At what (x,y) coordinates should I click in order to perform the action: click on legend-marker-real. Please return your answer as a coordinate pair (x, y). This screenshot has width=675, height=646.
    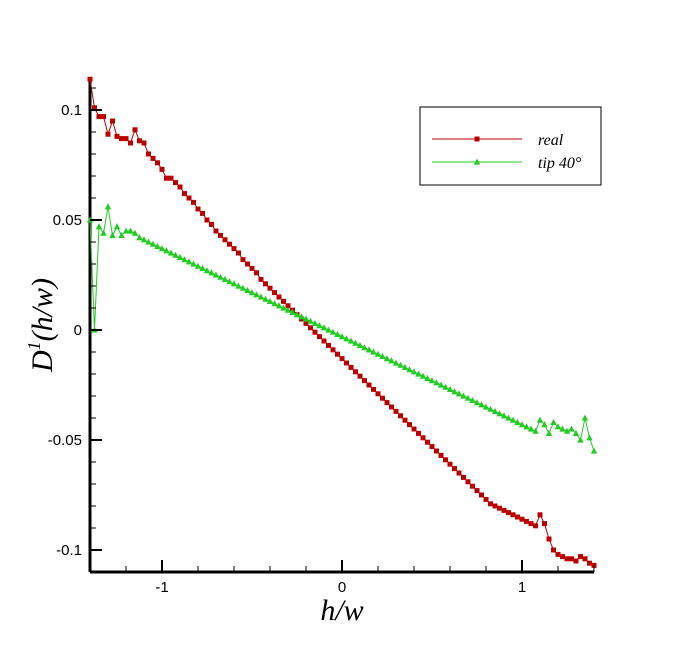
    Looking at the image, I should click on (477, 139).